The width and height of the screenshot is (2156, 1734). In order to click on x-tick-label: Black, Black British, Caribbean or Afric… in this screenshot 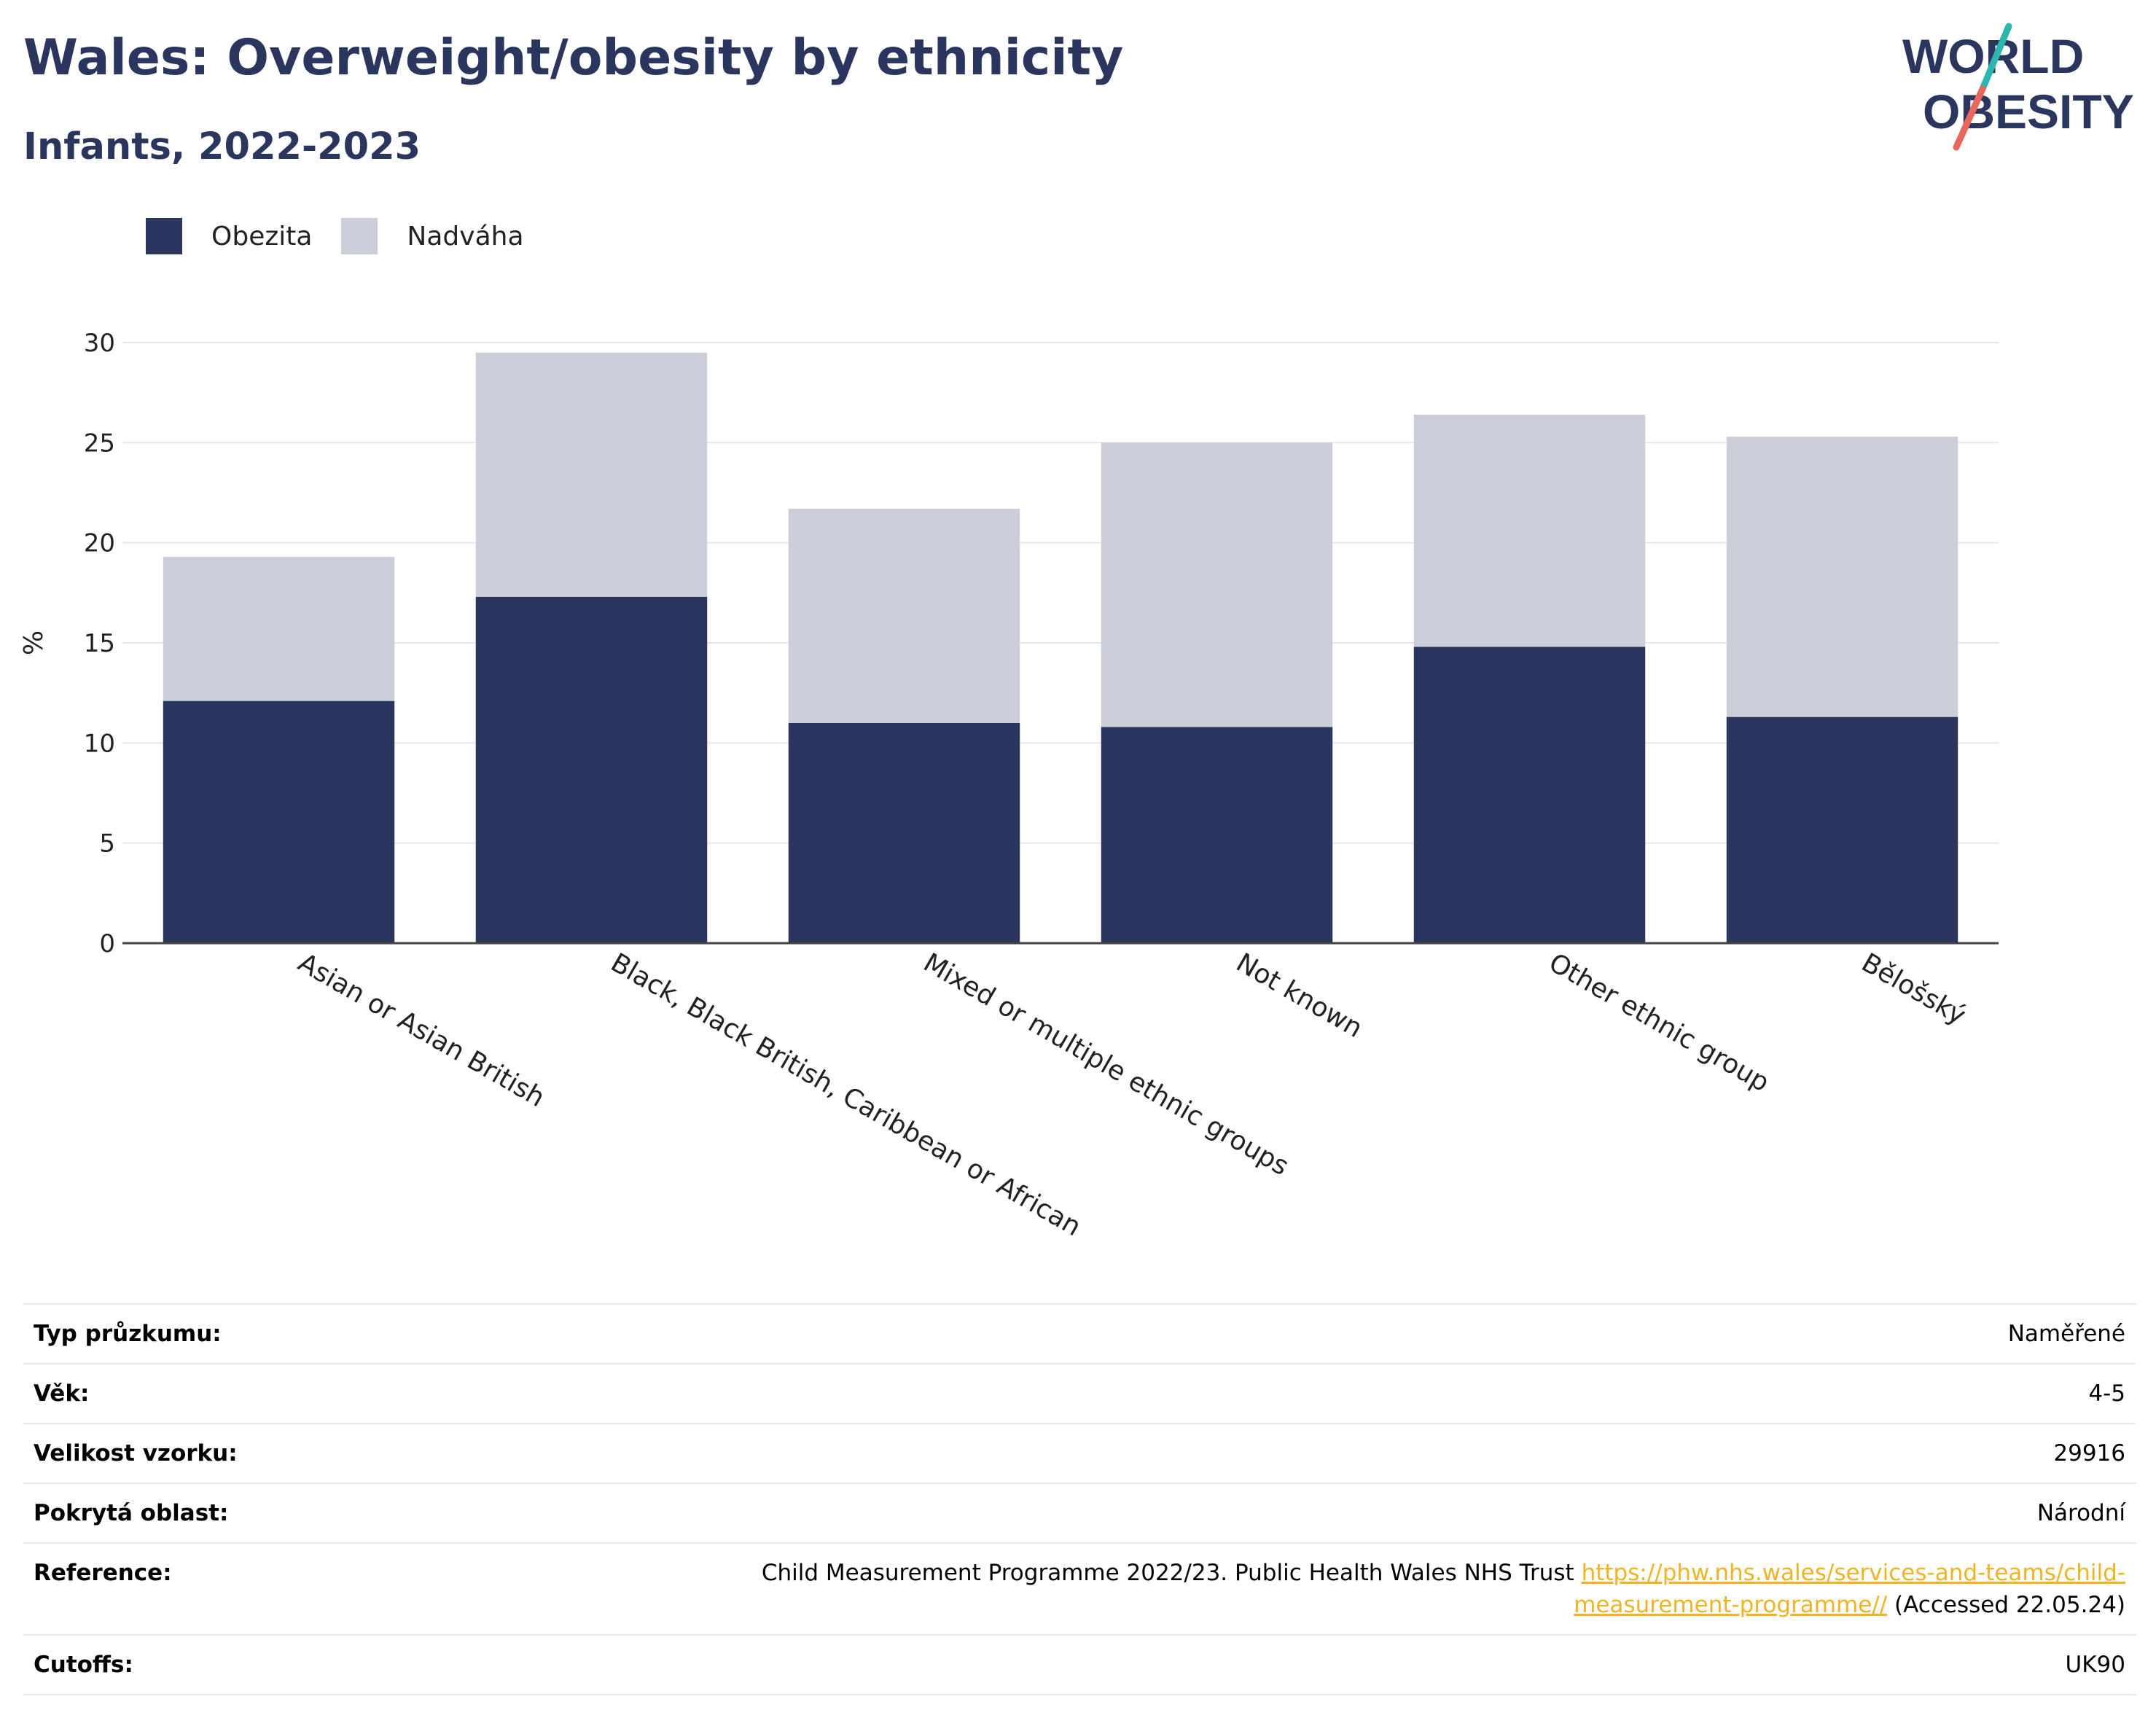, I will do `click(846, 1095)`.